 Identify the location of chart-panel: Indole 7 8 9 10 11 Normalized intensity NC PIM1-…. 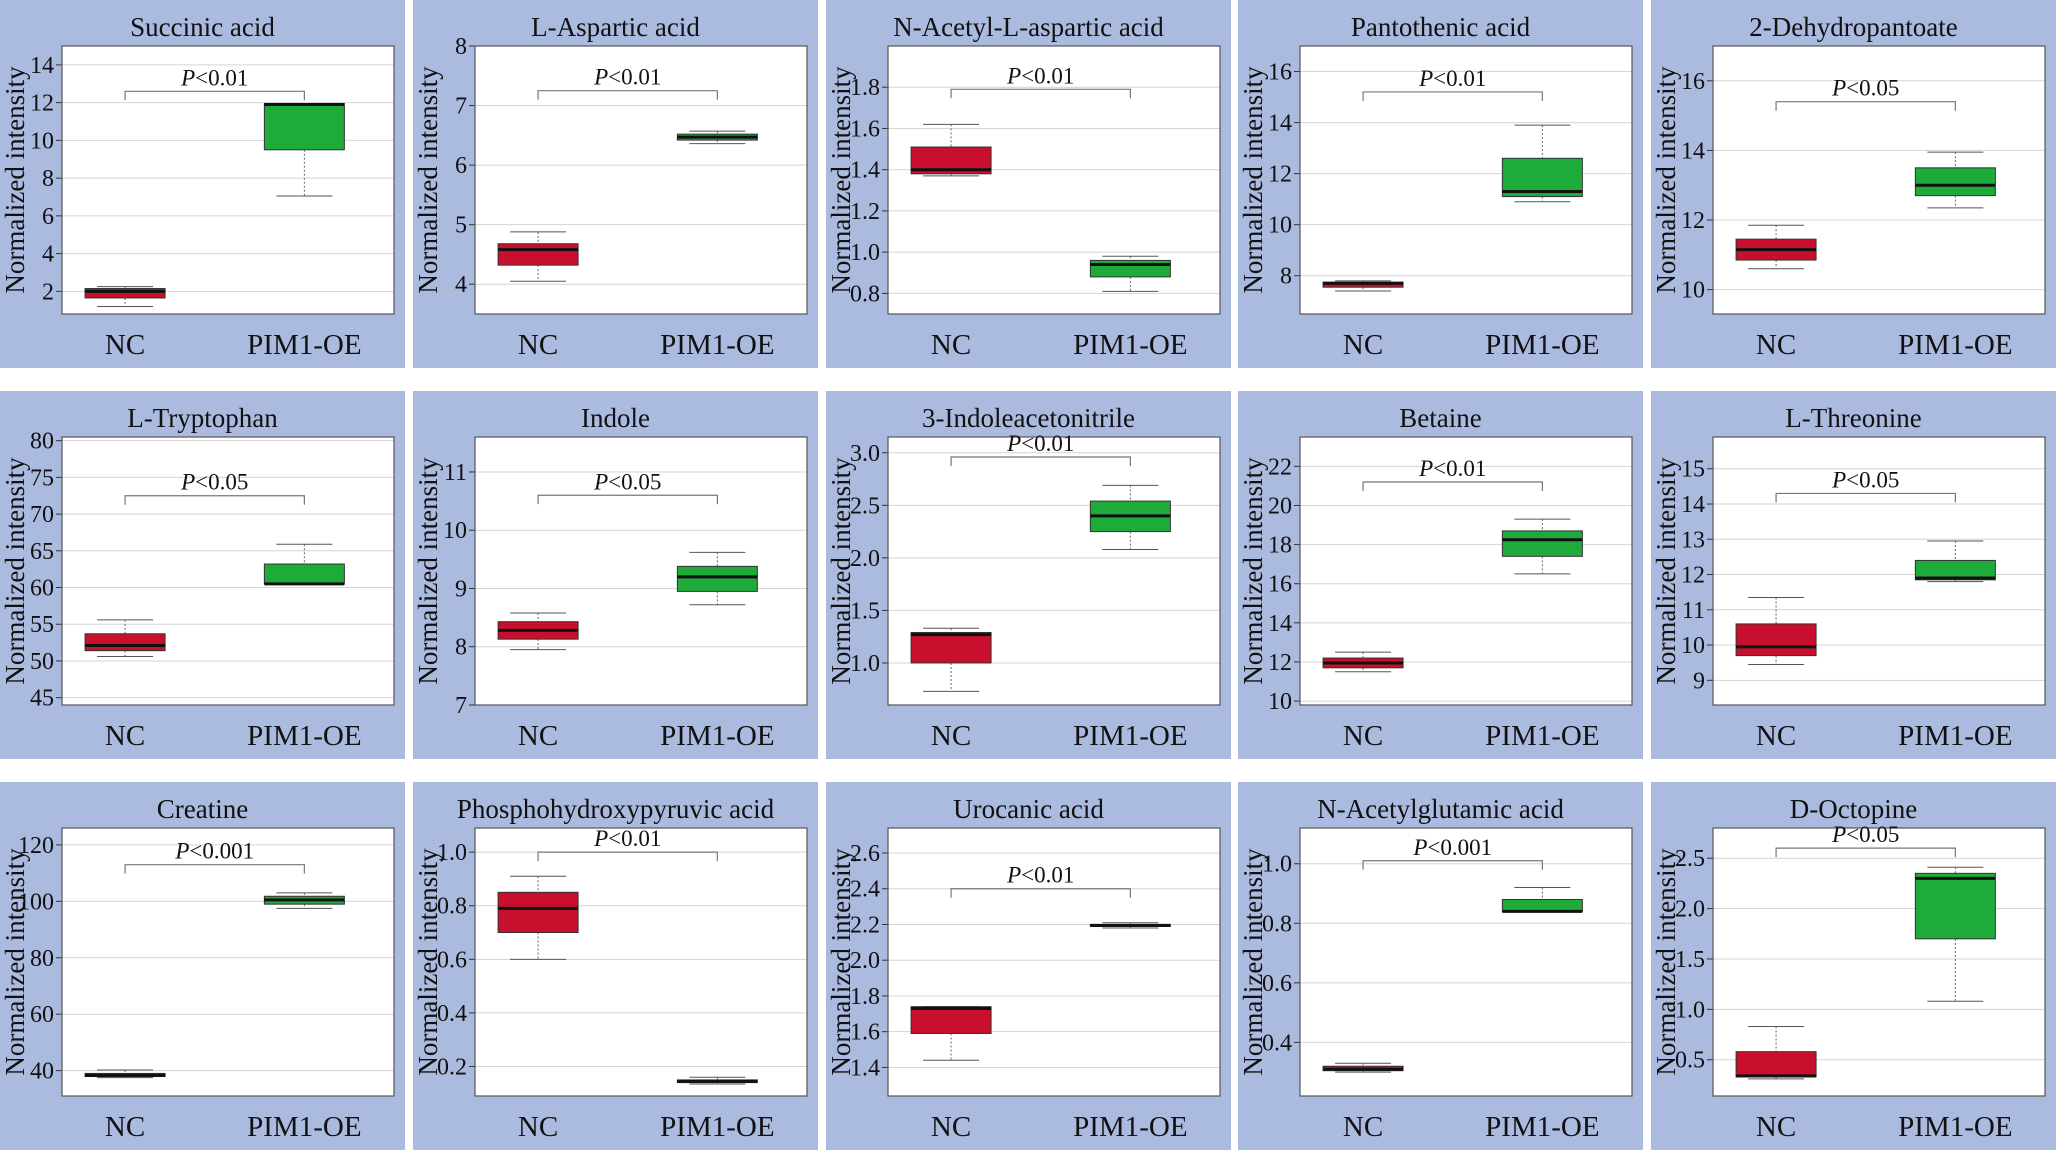
(615, 575).